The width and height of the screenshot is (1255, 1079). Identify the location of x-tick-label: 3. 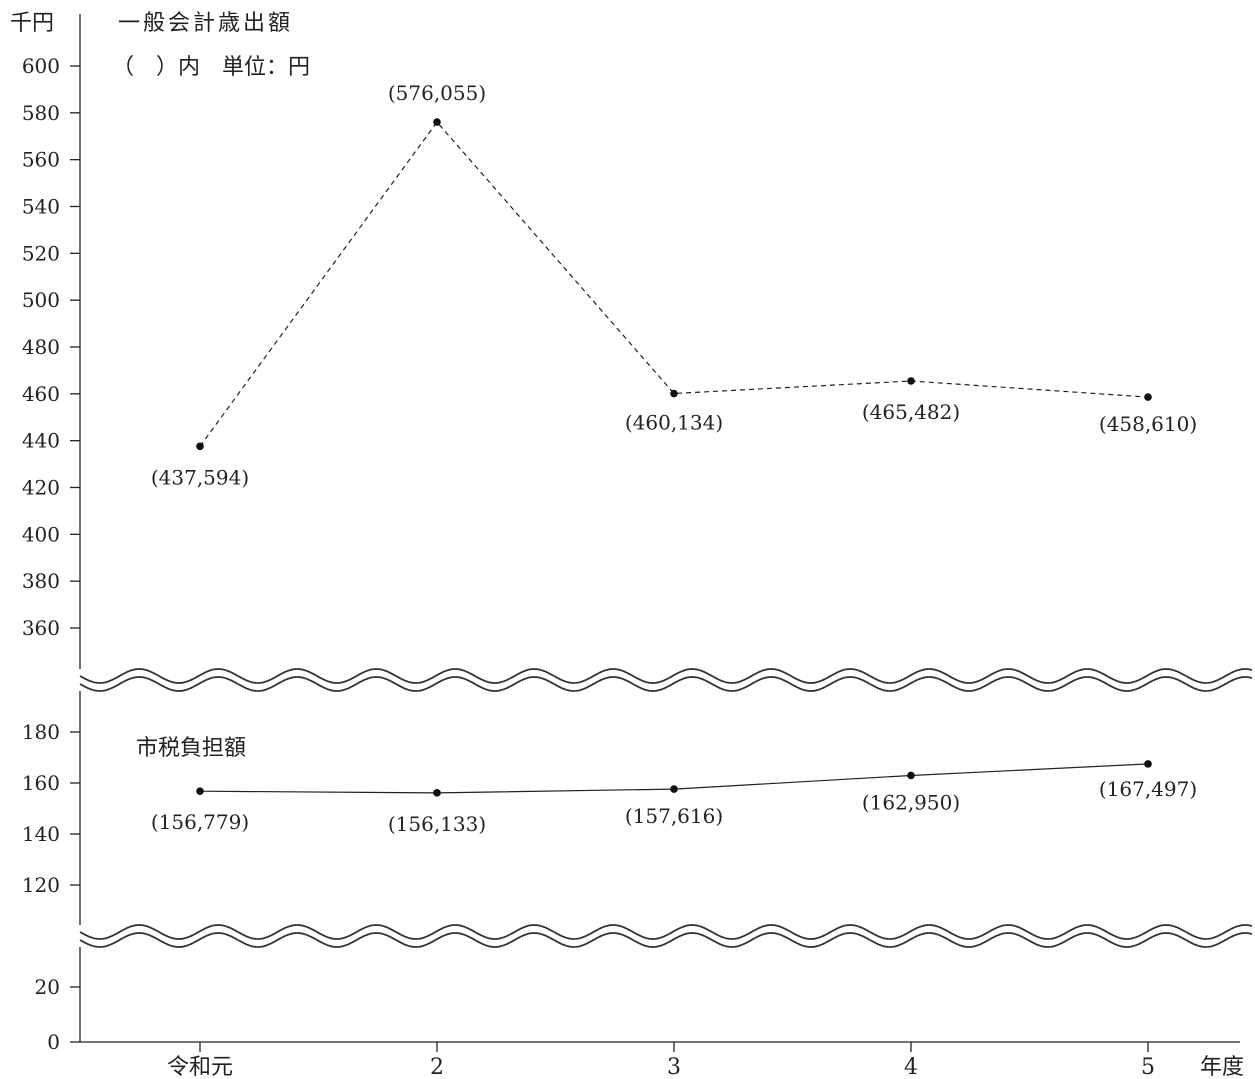
(674, 1067).